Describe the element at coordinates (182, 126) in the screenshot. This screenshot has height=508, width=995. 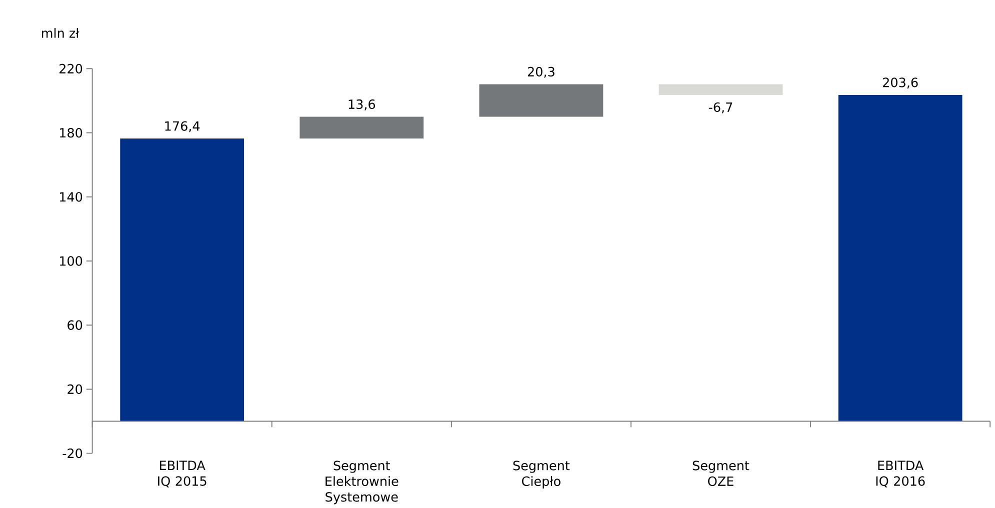
I see `data-label: 176,4` at that location.